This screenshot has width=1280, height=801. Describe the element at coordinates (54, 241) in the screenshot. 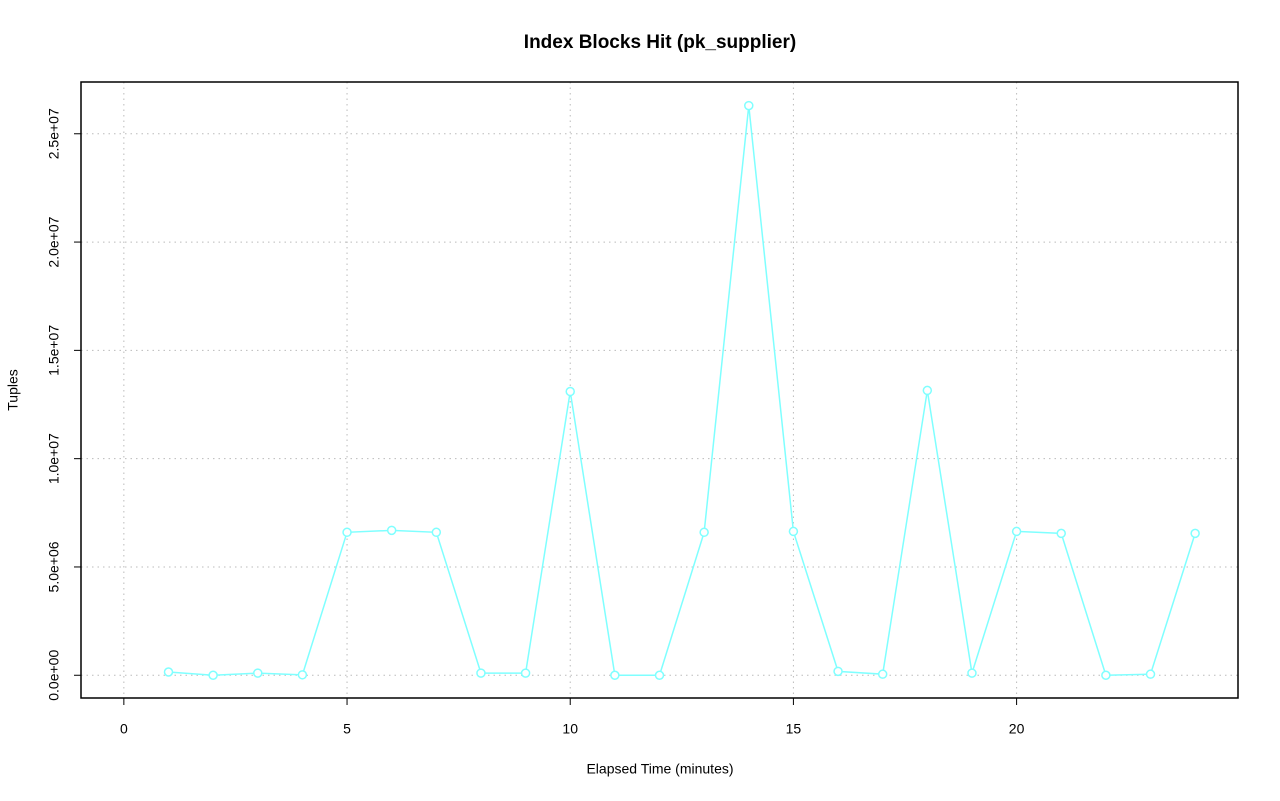

I see `y-tick-label: 2.0e+07` at that location.